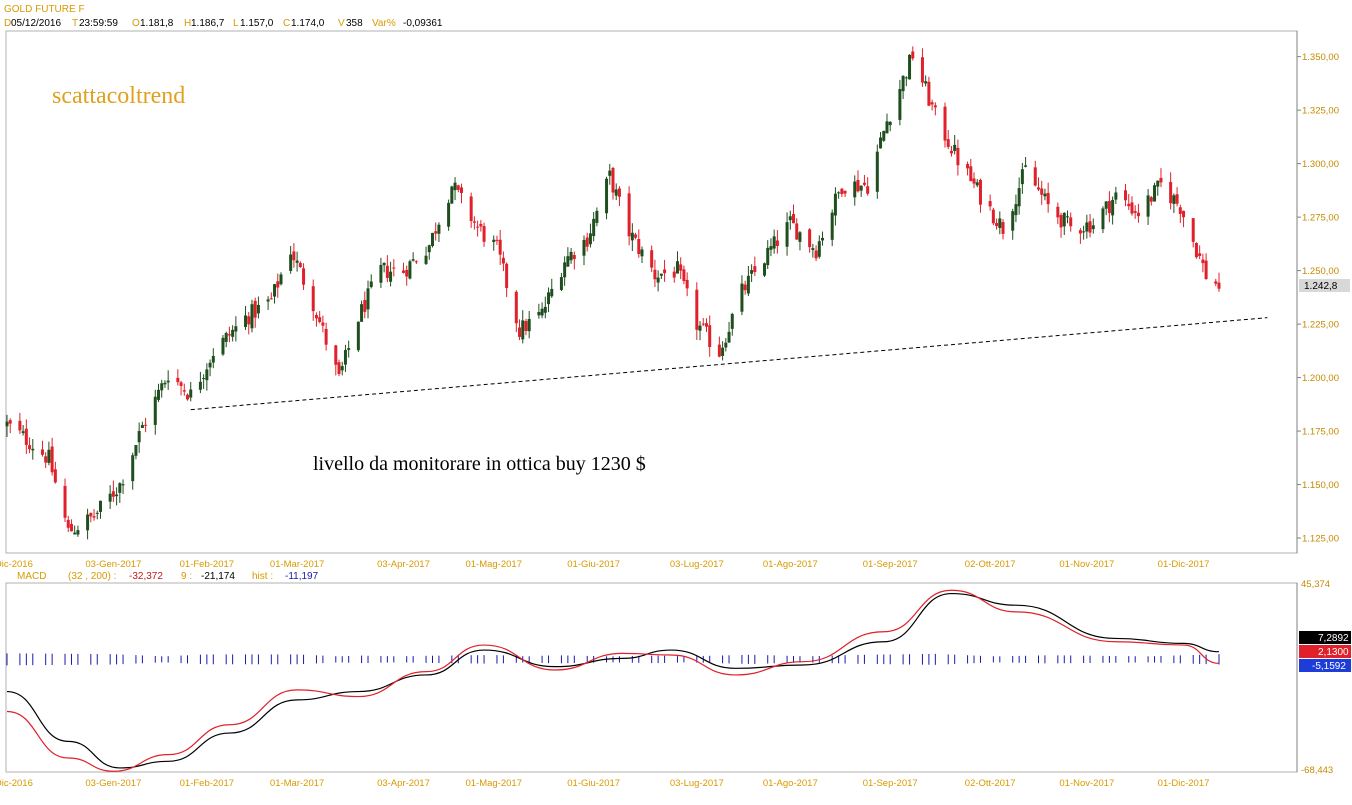 This screenshot has width=1352, height=805. I want to click on y-tick-label: 1.150,00, so click(1320, 485).